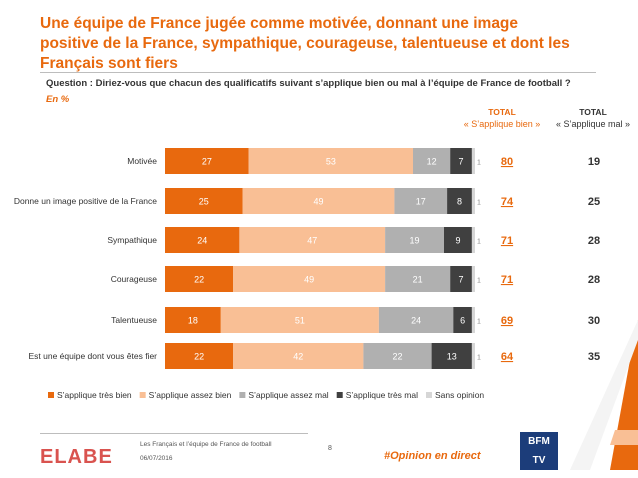 Image resolution: width=638 pixels, height=478 pixels. Describe the element at coordinates (85, 201) in the screenshot. I see `category-label: Donne un image positive de la France` at that location.